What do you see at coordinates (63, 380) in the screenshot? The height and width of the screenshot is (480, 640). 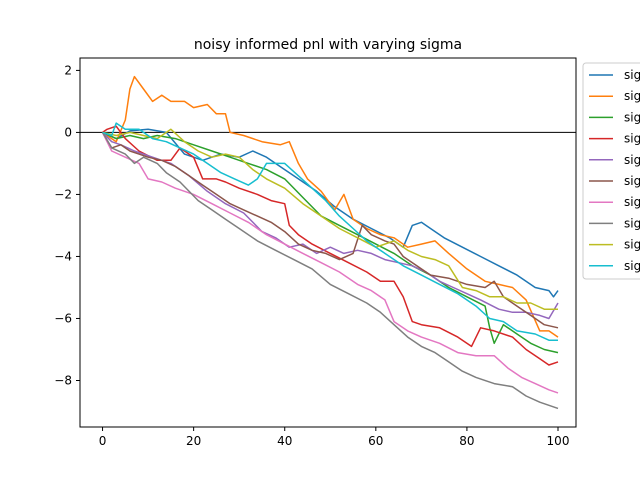 I see `y-tick-label: −8` at bounding box center [63, 380].